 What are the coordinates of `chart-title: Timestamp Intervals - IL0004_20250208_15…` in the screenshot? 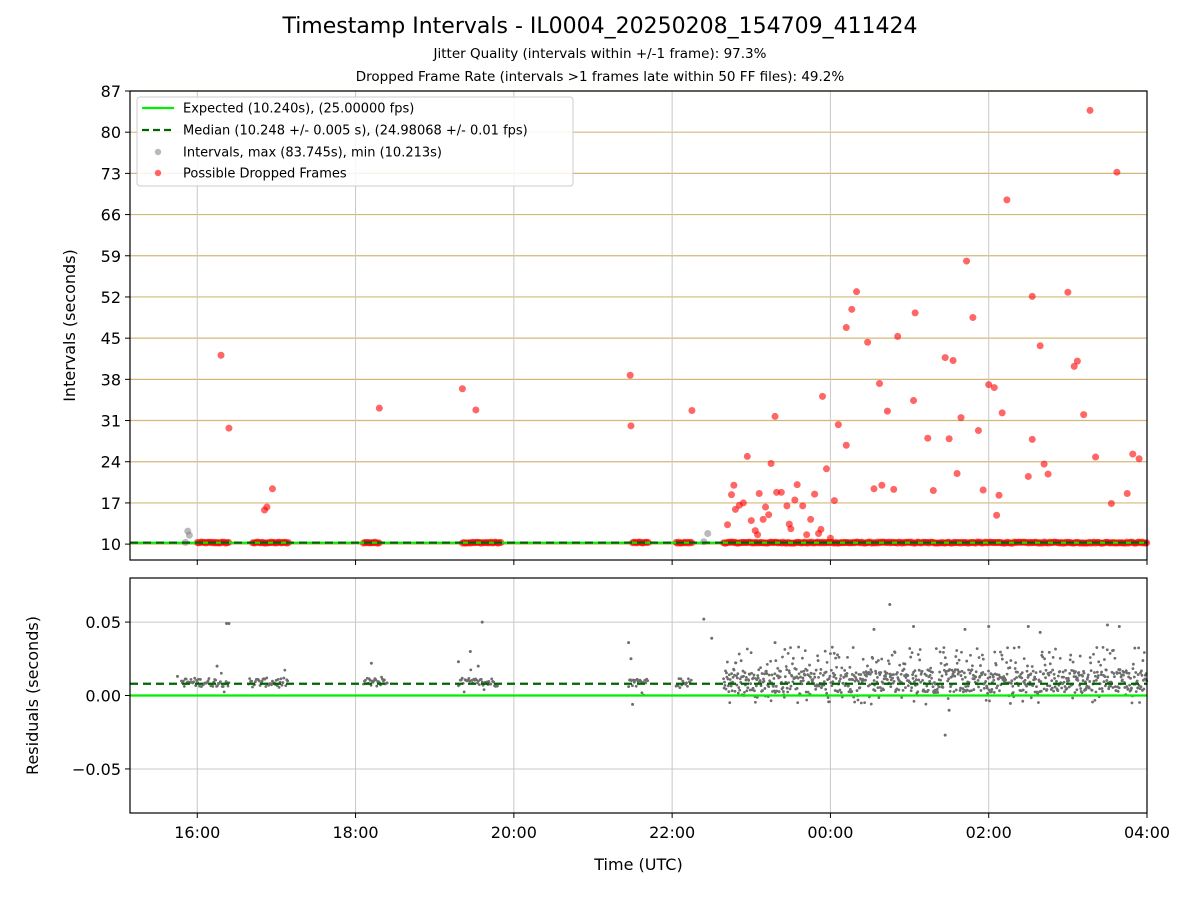 It's located at (600, 26).